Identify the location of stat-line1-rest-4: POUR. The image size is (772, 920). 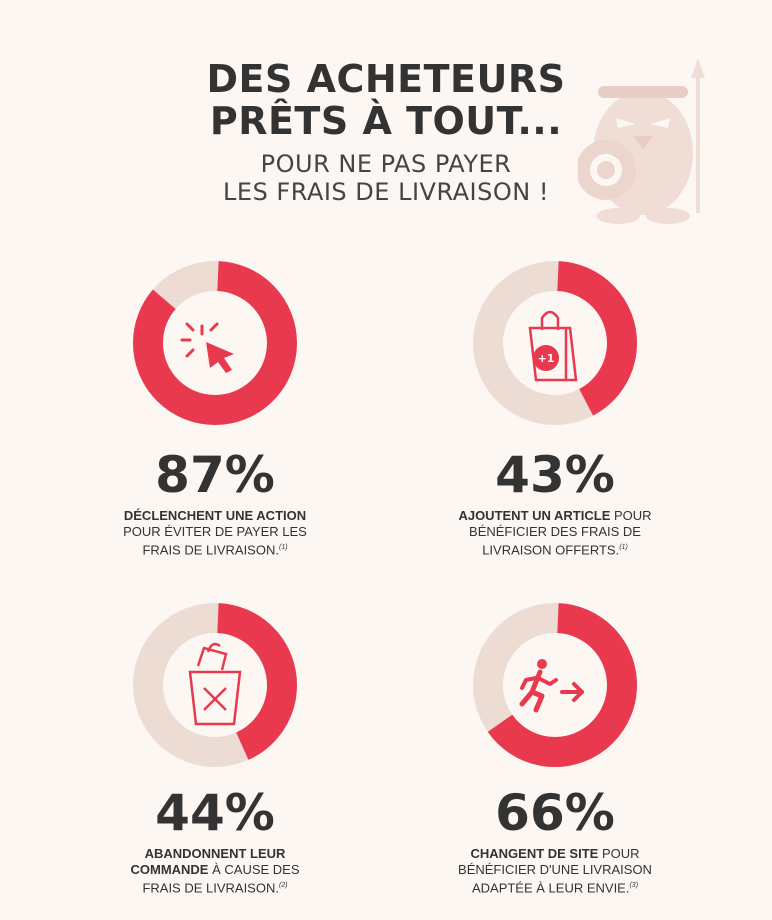
(619, 853).